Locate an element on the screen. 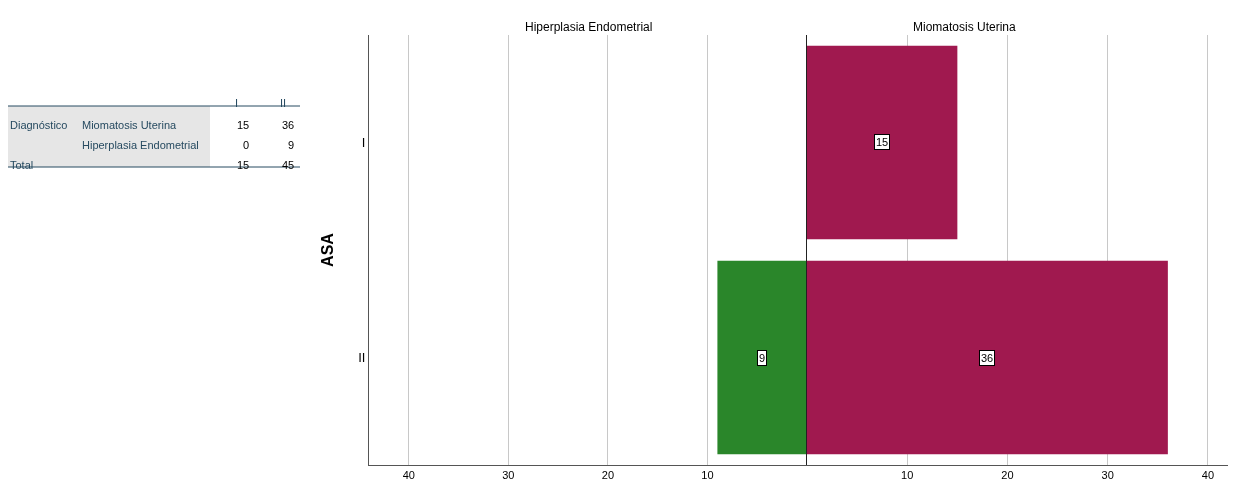 The height and width of the screenshot is (489, 1244). chart-title: Hiperplasia Endometrial is located at coordinates (589, 27).